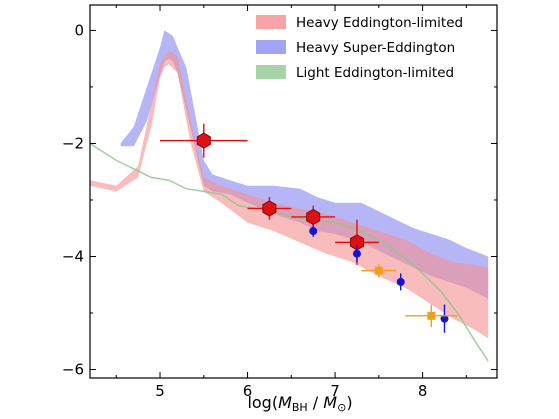  What do you see at coordinates (160, 391) in the screenshot?
I see `x-tick-label: 5` at bounding box center [160, 391].